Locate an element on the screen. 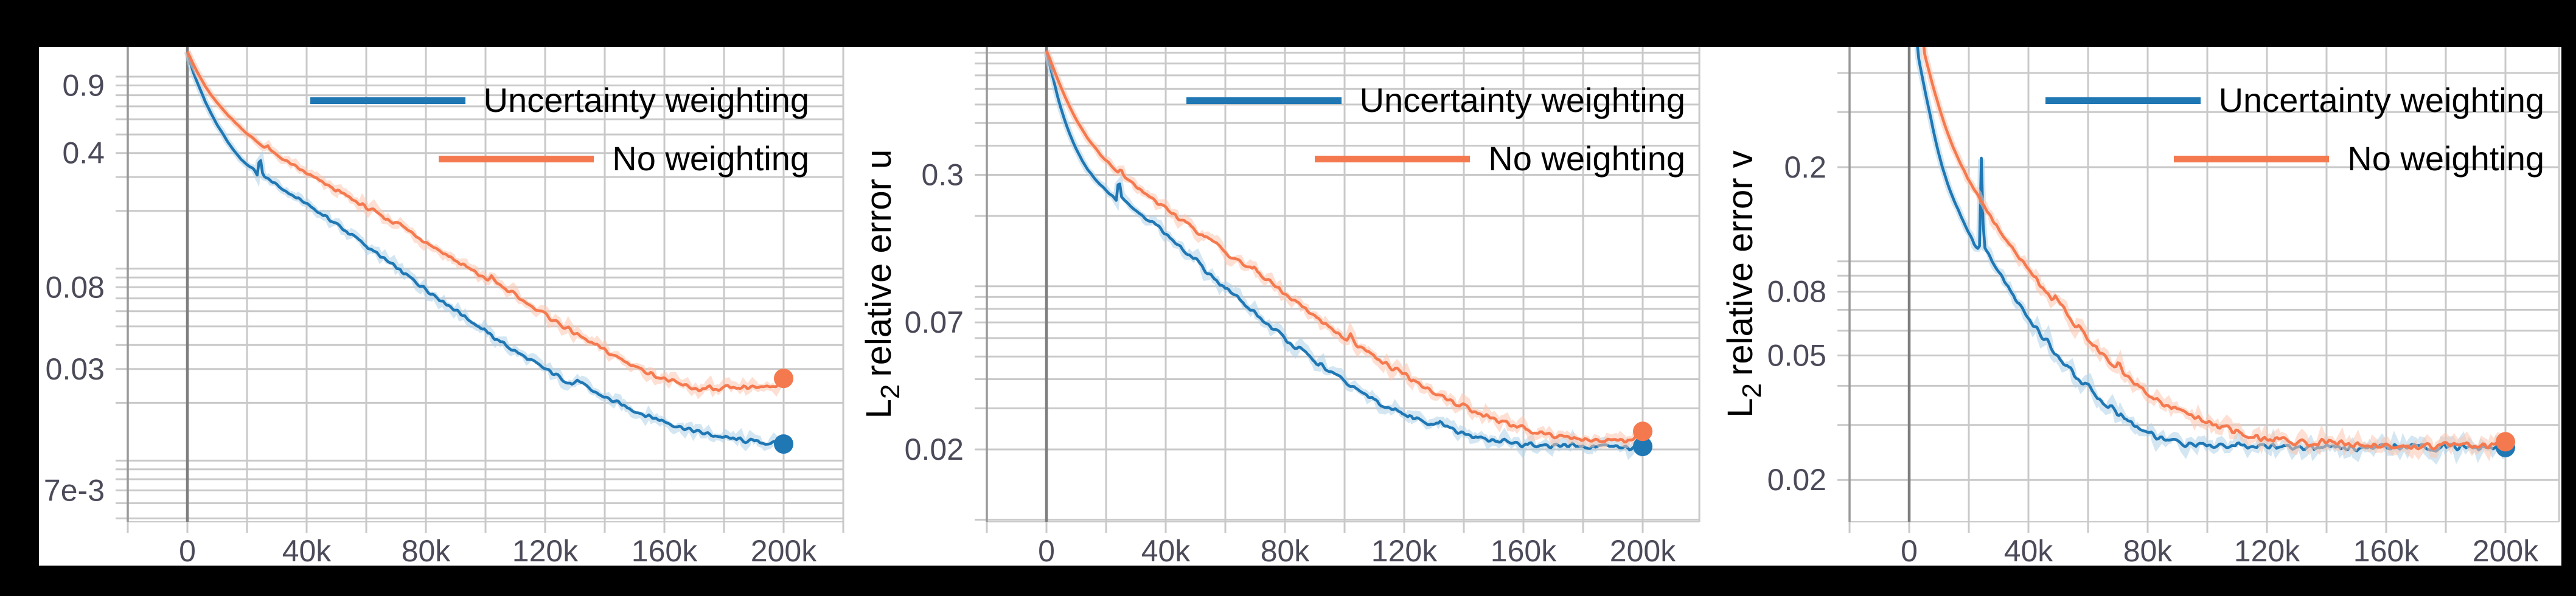 Image resolution: width=2576 pixels, height=596 pixels. series-line-orange is located at coordinates (485, 221).